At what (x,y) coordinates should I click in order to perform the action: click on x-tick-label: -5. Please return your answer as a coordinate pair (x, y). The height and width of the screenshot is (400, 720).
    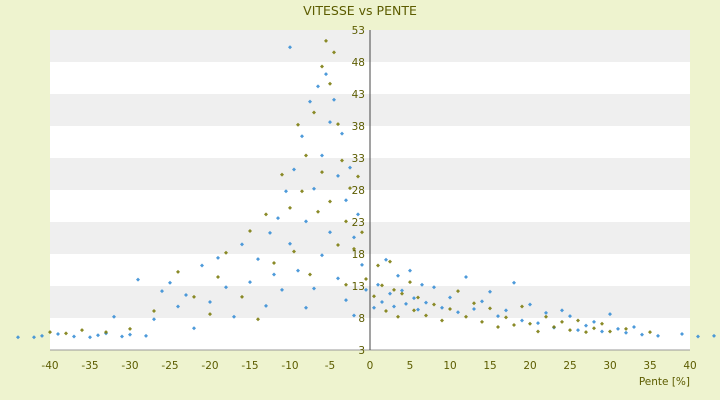
    Looking at the image, I should click on (330, 366).